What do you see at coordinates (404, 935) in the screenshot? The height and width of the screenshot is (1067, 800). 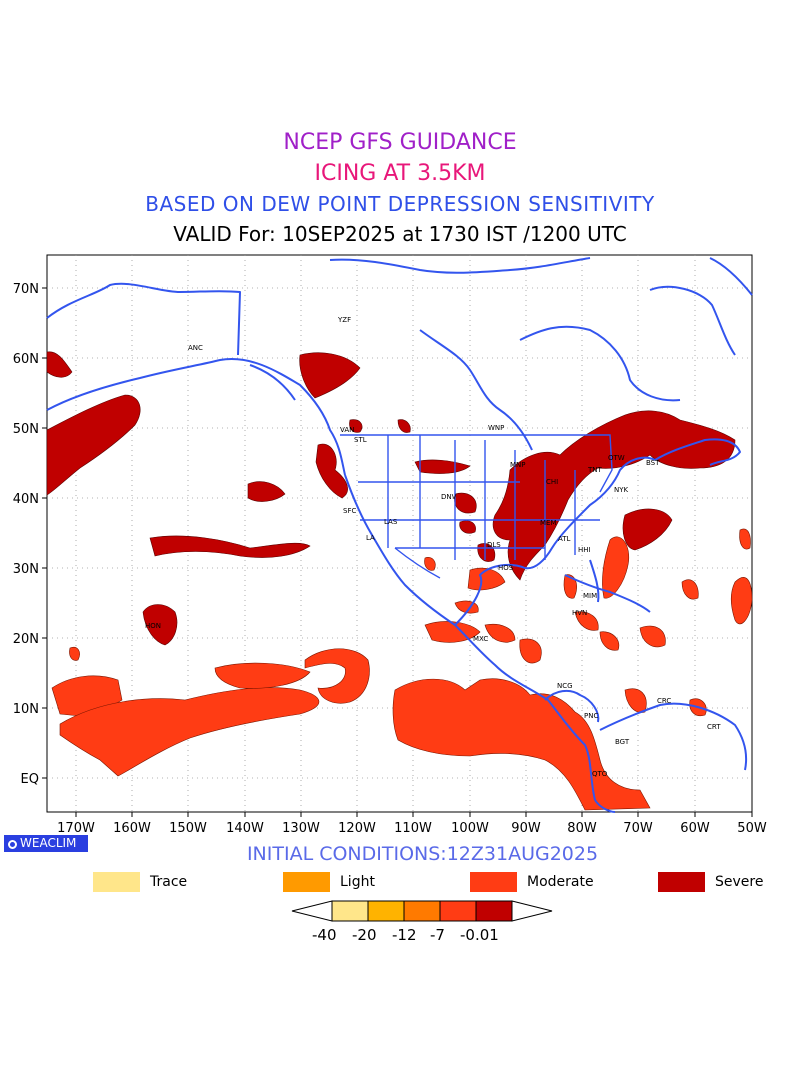 I see `colorbar-label: -12` at bounding box center [404, 935].